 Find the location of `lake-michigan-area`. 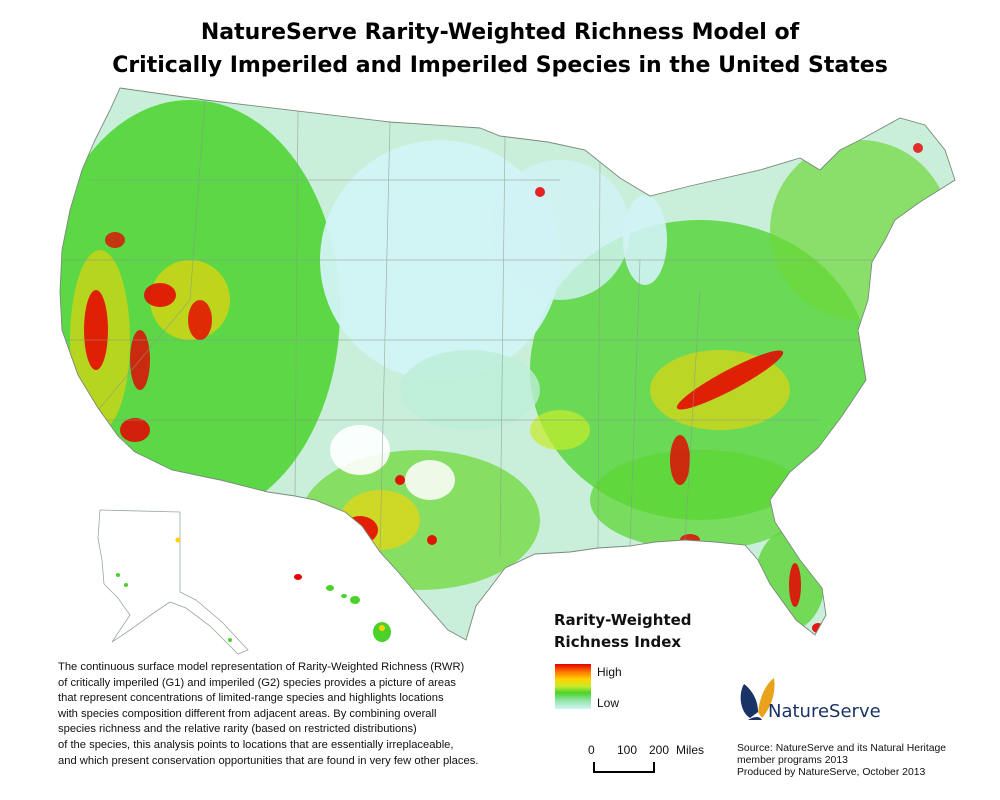

lake-michigan-area is located at coordinates (645, 240).